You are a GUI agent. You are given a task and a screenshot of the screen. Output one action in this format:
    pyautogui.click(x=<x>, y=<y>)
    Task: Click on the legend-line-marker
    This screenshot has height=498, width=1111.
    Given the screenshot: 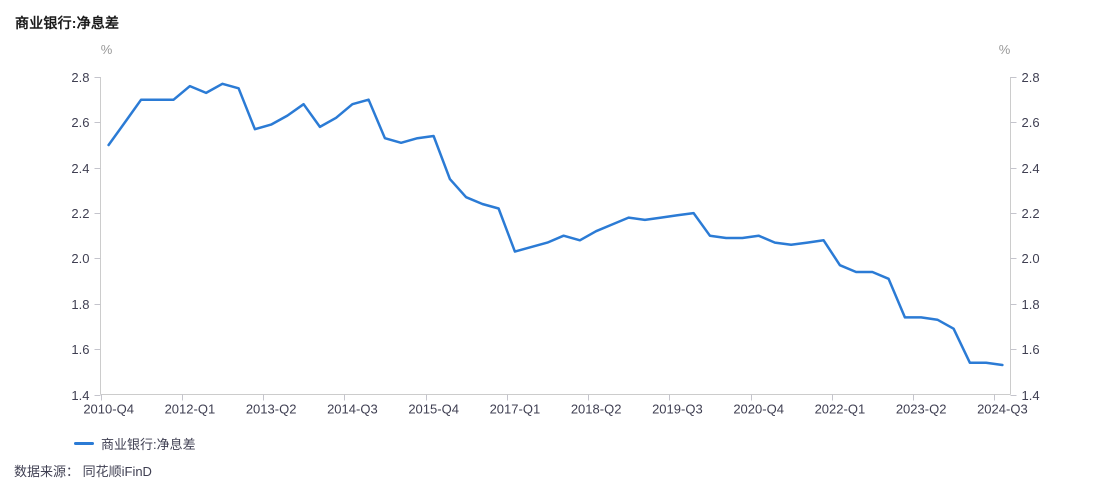 What is the action you would take?
    pyautogui.click(x=84, y=443)
    